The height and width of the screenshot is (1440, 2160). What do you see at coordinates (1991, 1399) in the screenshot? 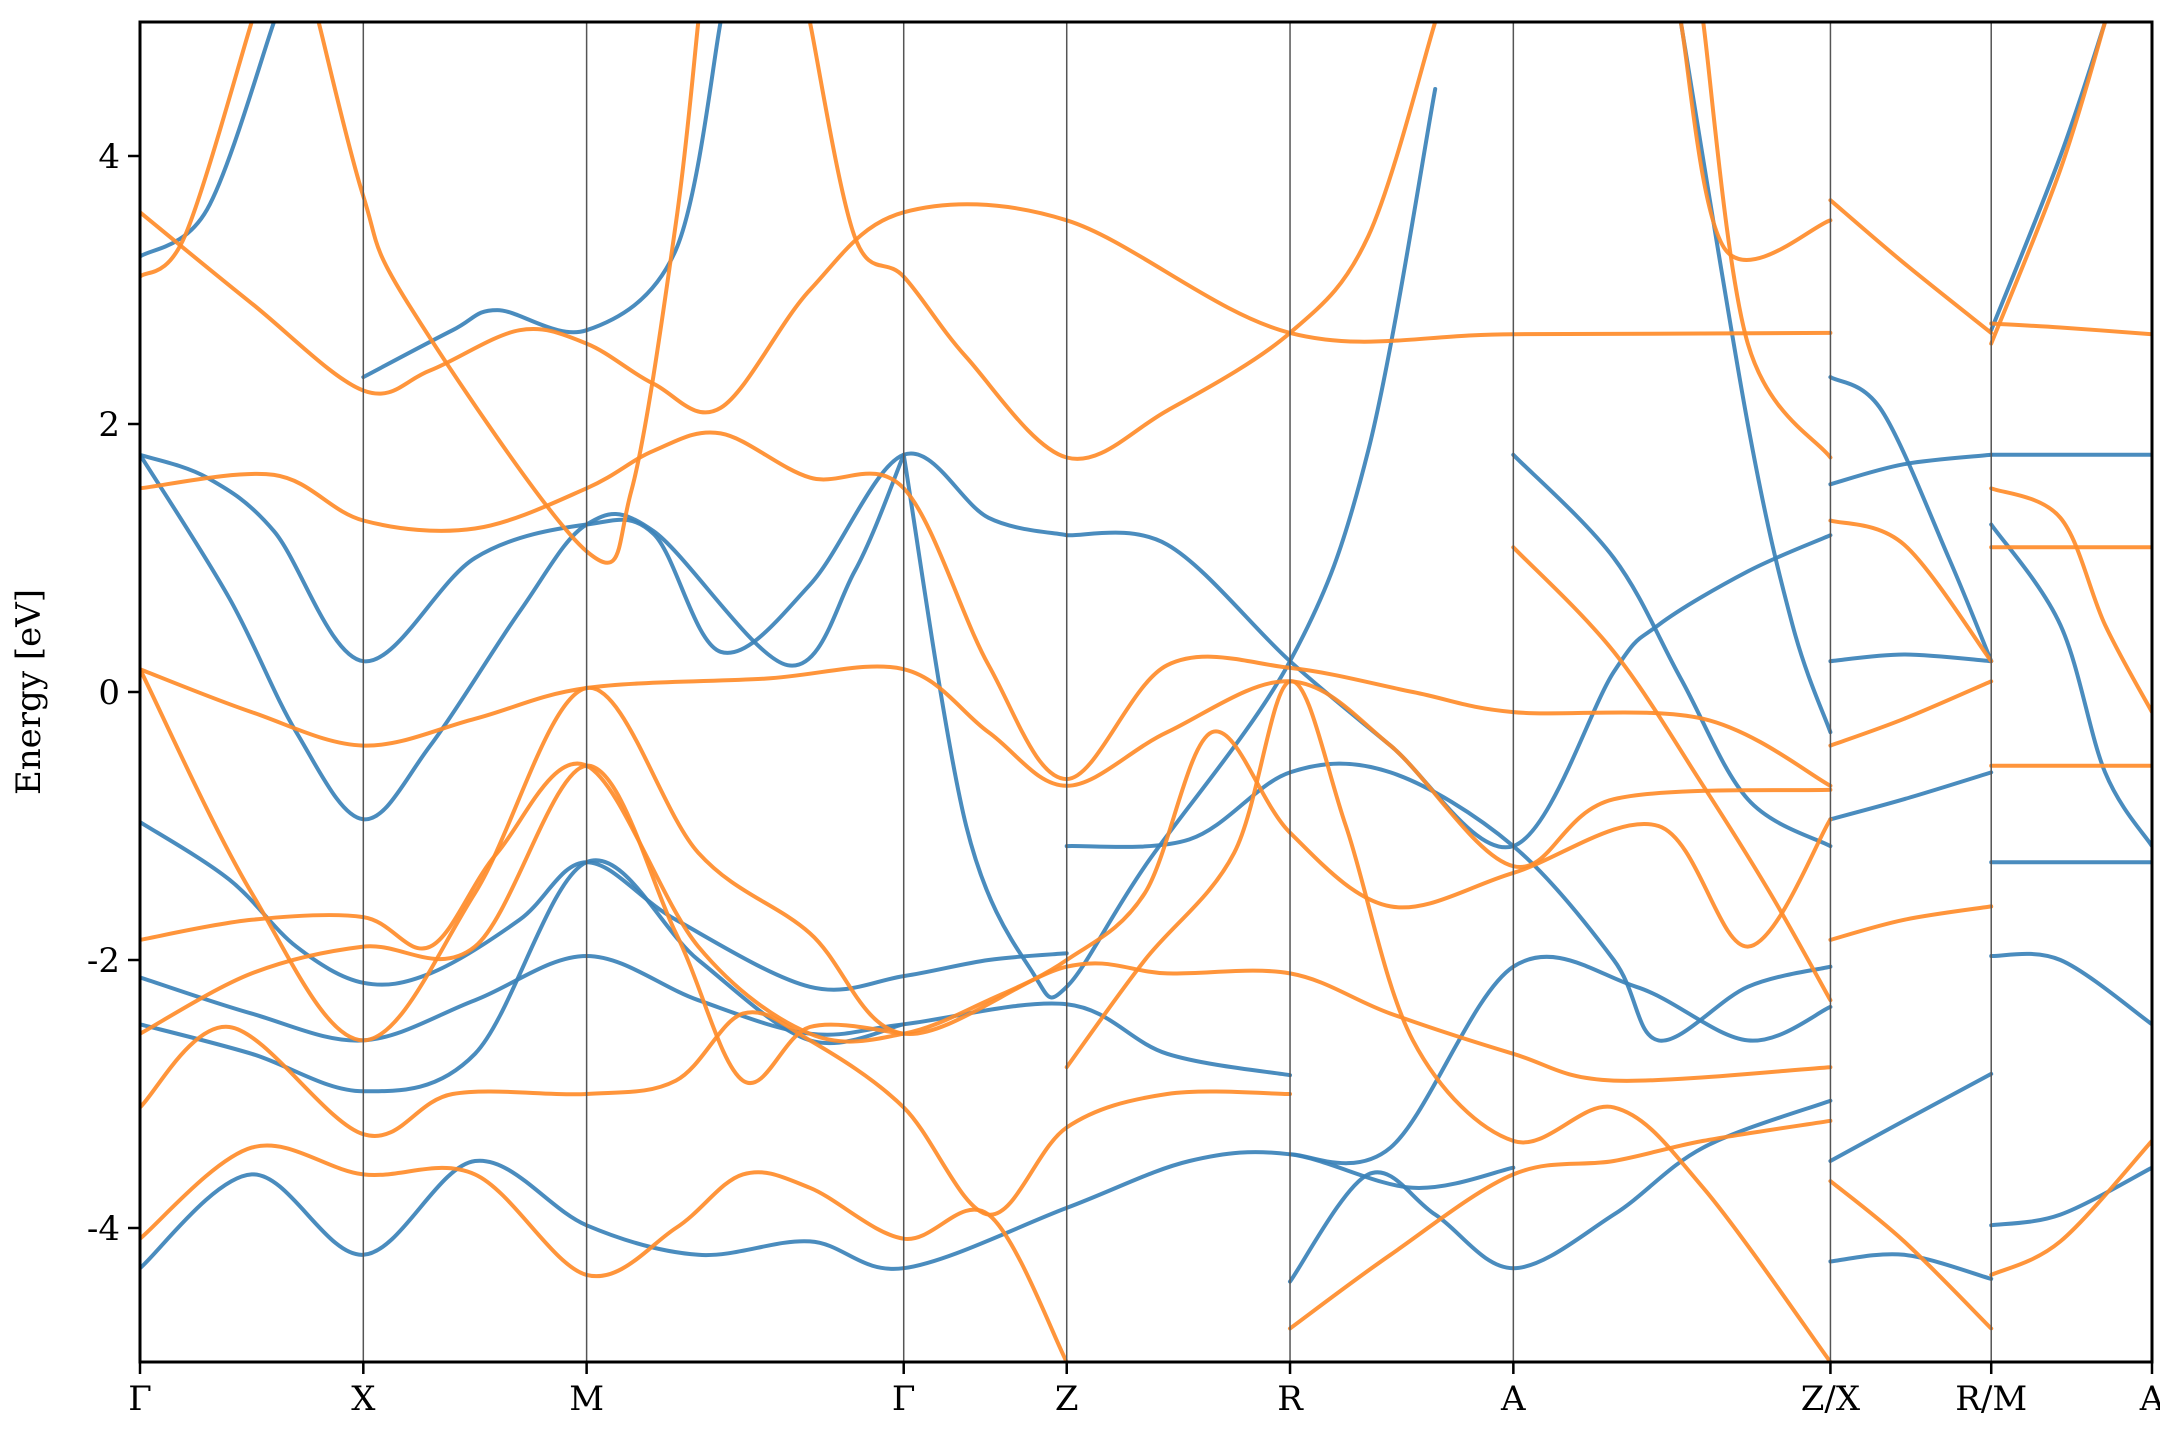
I see `x-tick-label: R/M` at bounding box center [1991, 1399].